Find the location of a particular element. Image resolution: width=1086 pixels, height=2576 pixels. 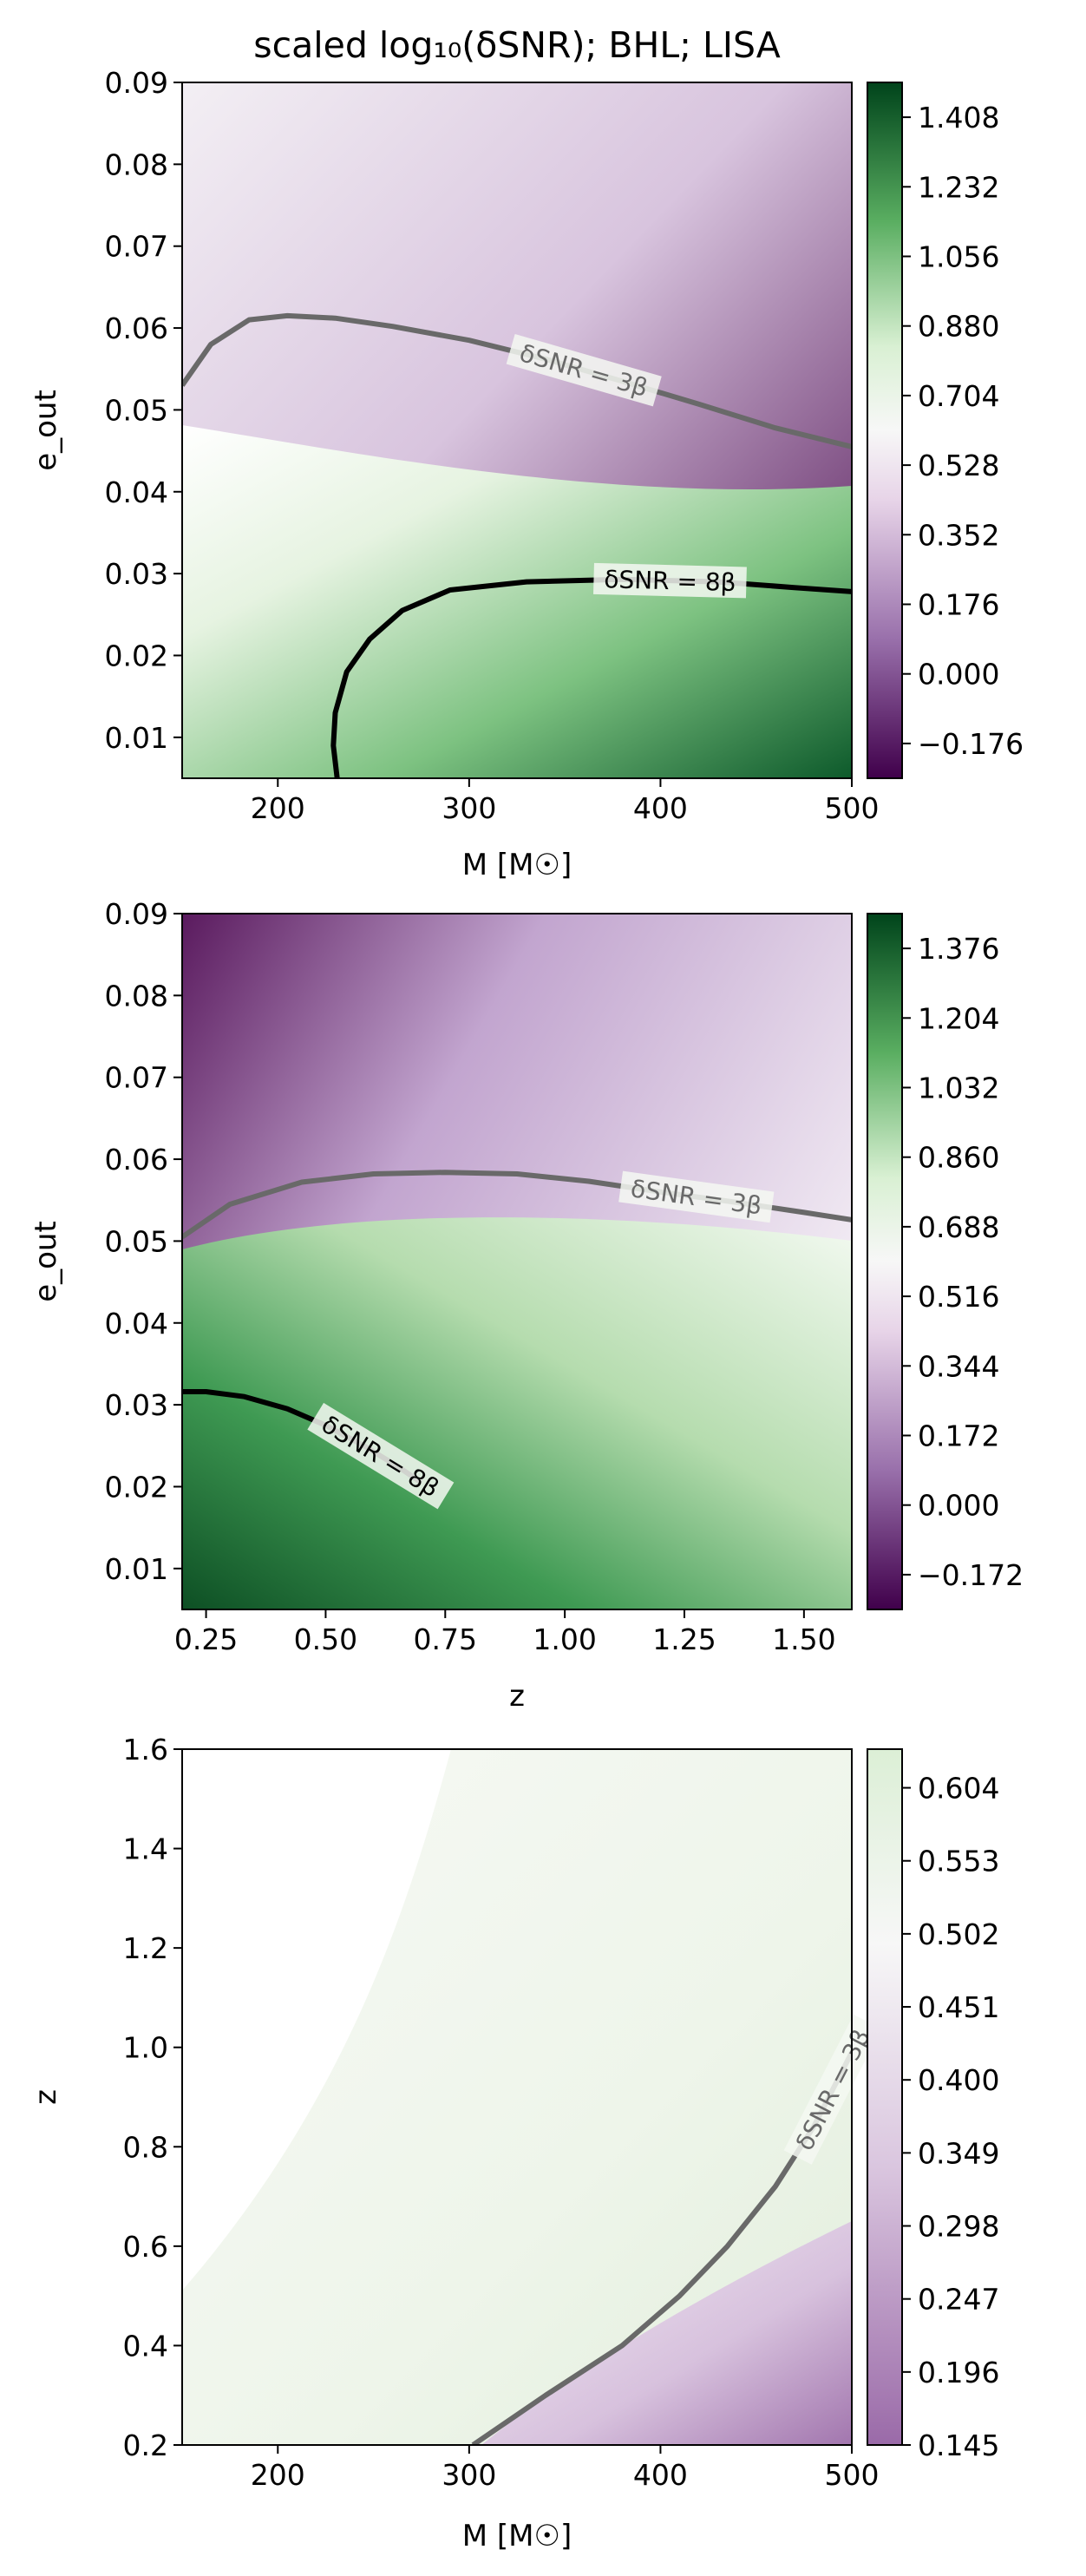

y-tick-label: 1.2 is located at coordinates (145, 1948).